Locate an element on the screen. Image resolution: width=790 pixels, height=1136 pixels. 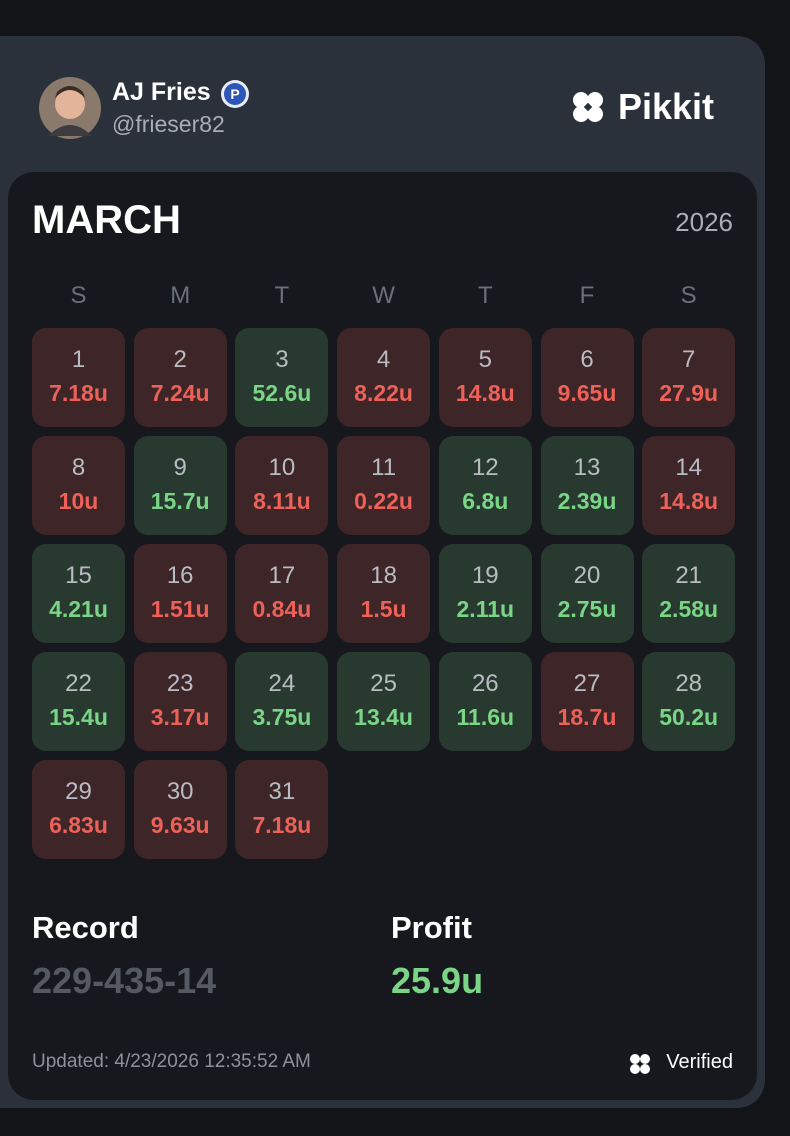
day-number: 4 is located at coordinates (383, 359).